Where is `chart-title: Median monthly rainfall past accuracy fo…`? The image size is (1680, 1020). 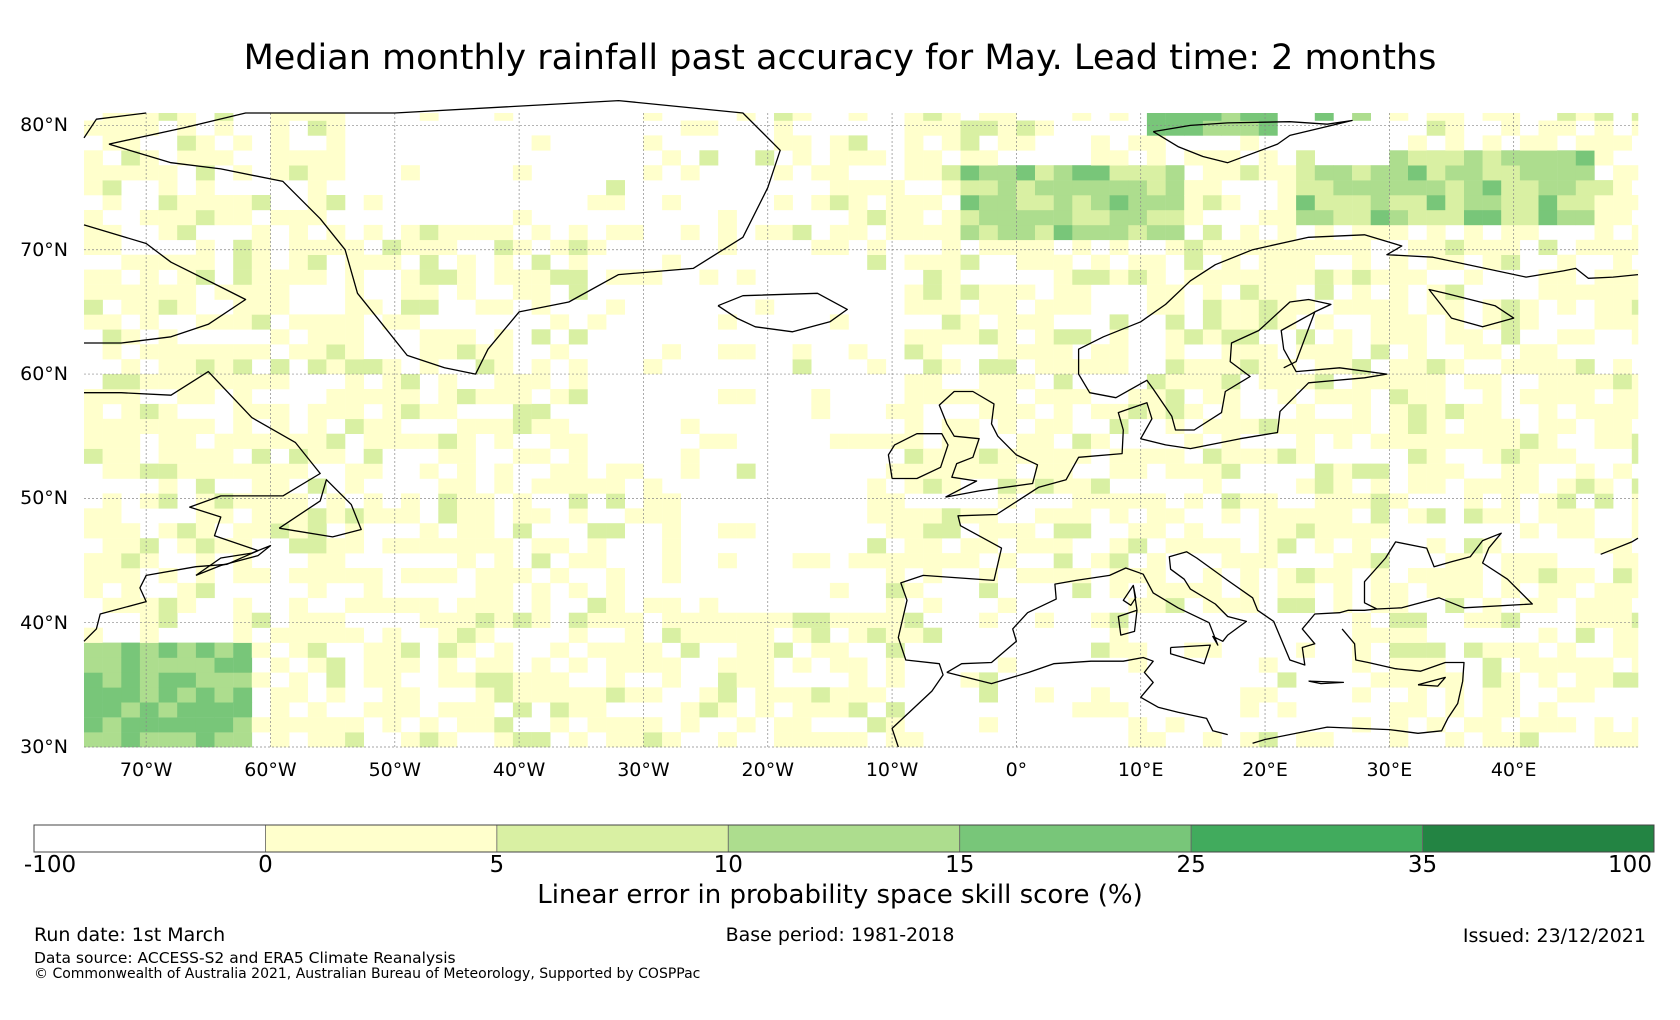
chart-title: Median monthly rainfall past accuracy fo… is located at coordinates (840, 58).